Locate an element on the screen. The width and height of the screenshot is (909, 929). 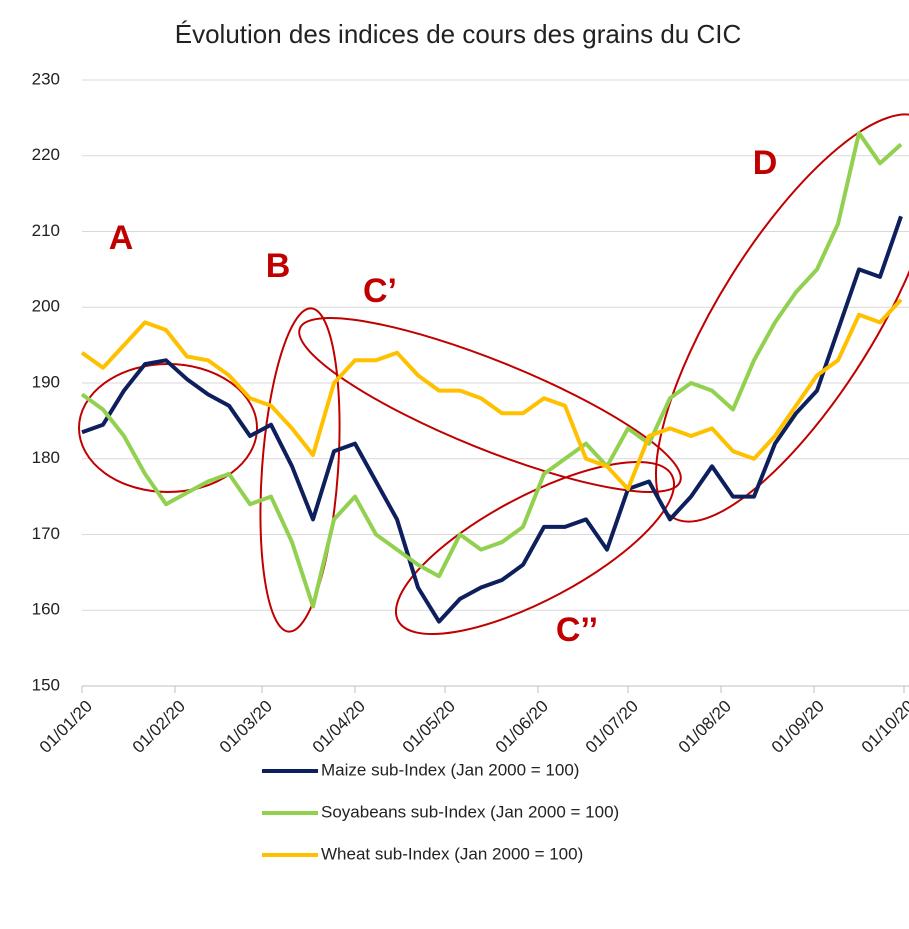
y-tick-label: 180 is located at coordinates (46, 457).